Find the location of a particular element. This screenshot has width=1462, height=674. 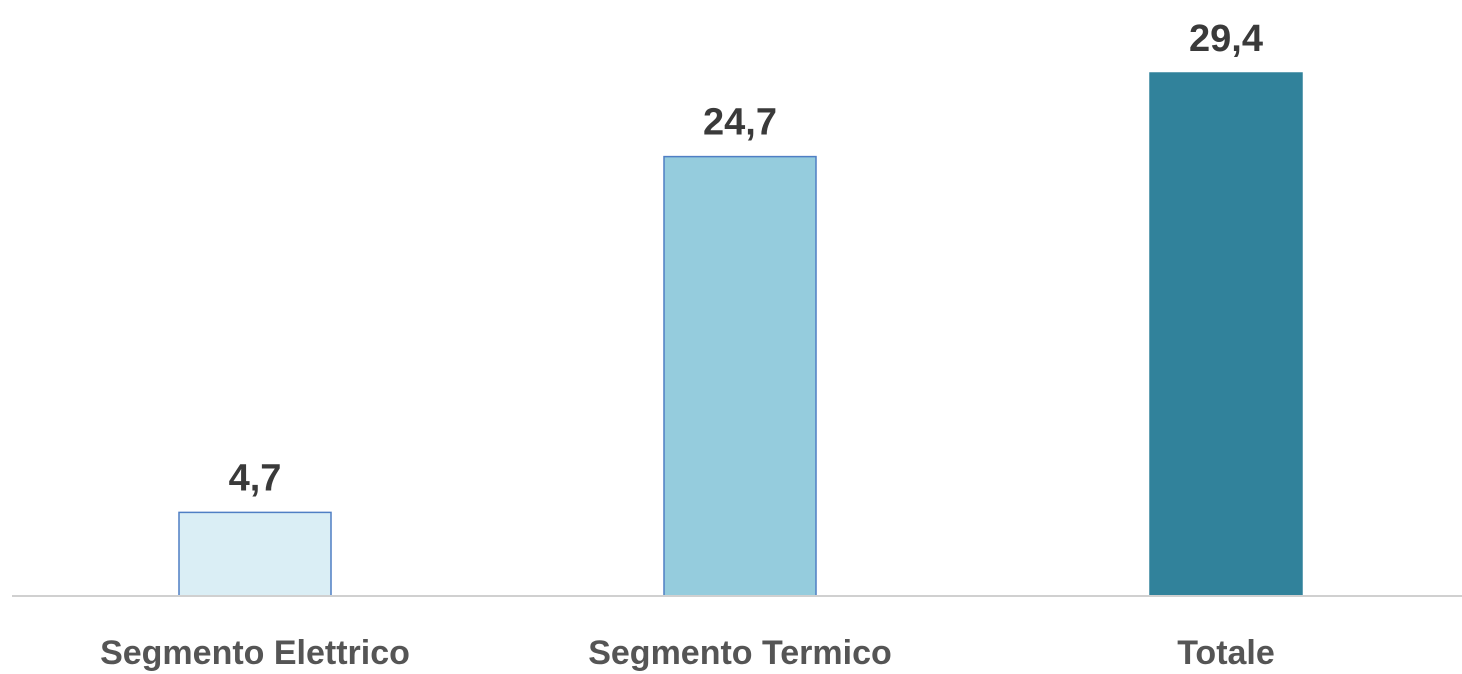

data-label-2: 24,7 is located at coordinates (740, 123).